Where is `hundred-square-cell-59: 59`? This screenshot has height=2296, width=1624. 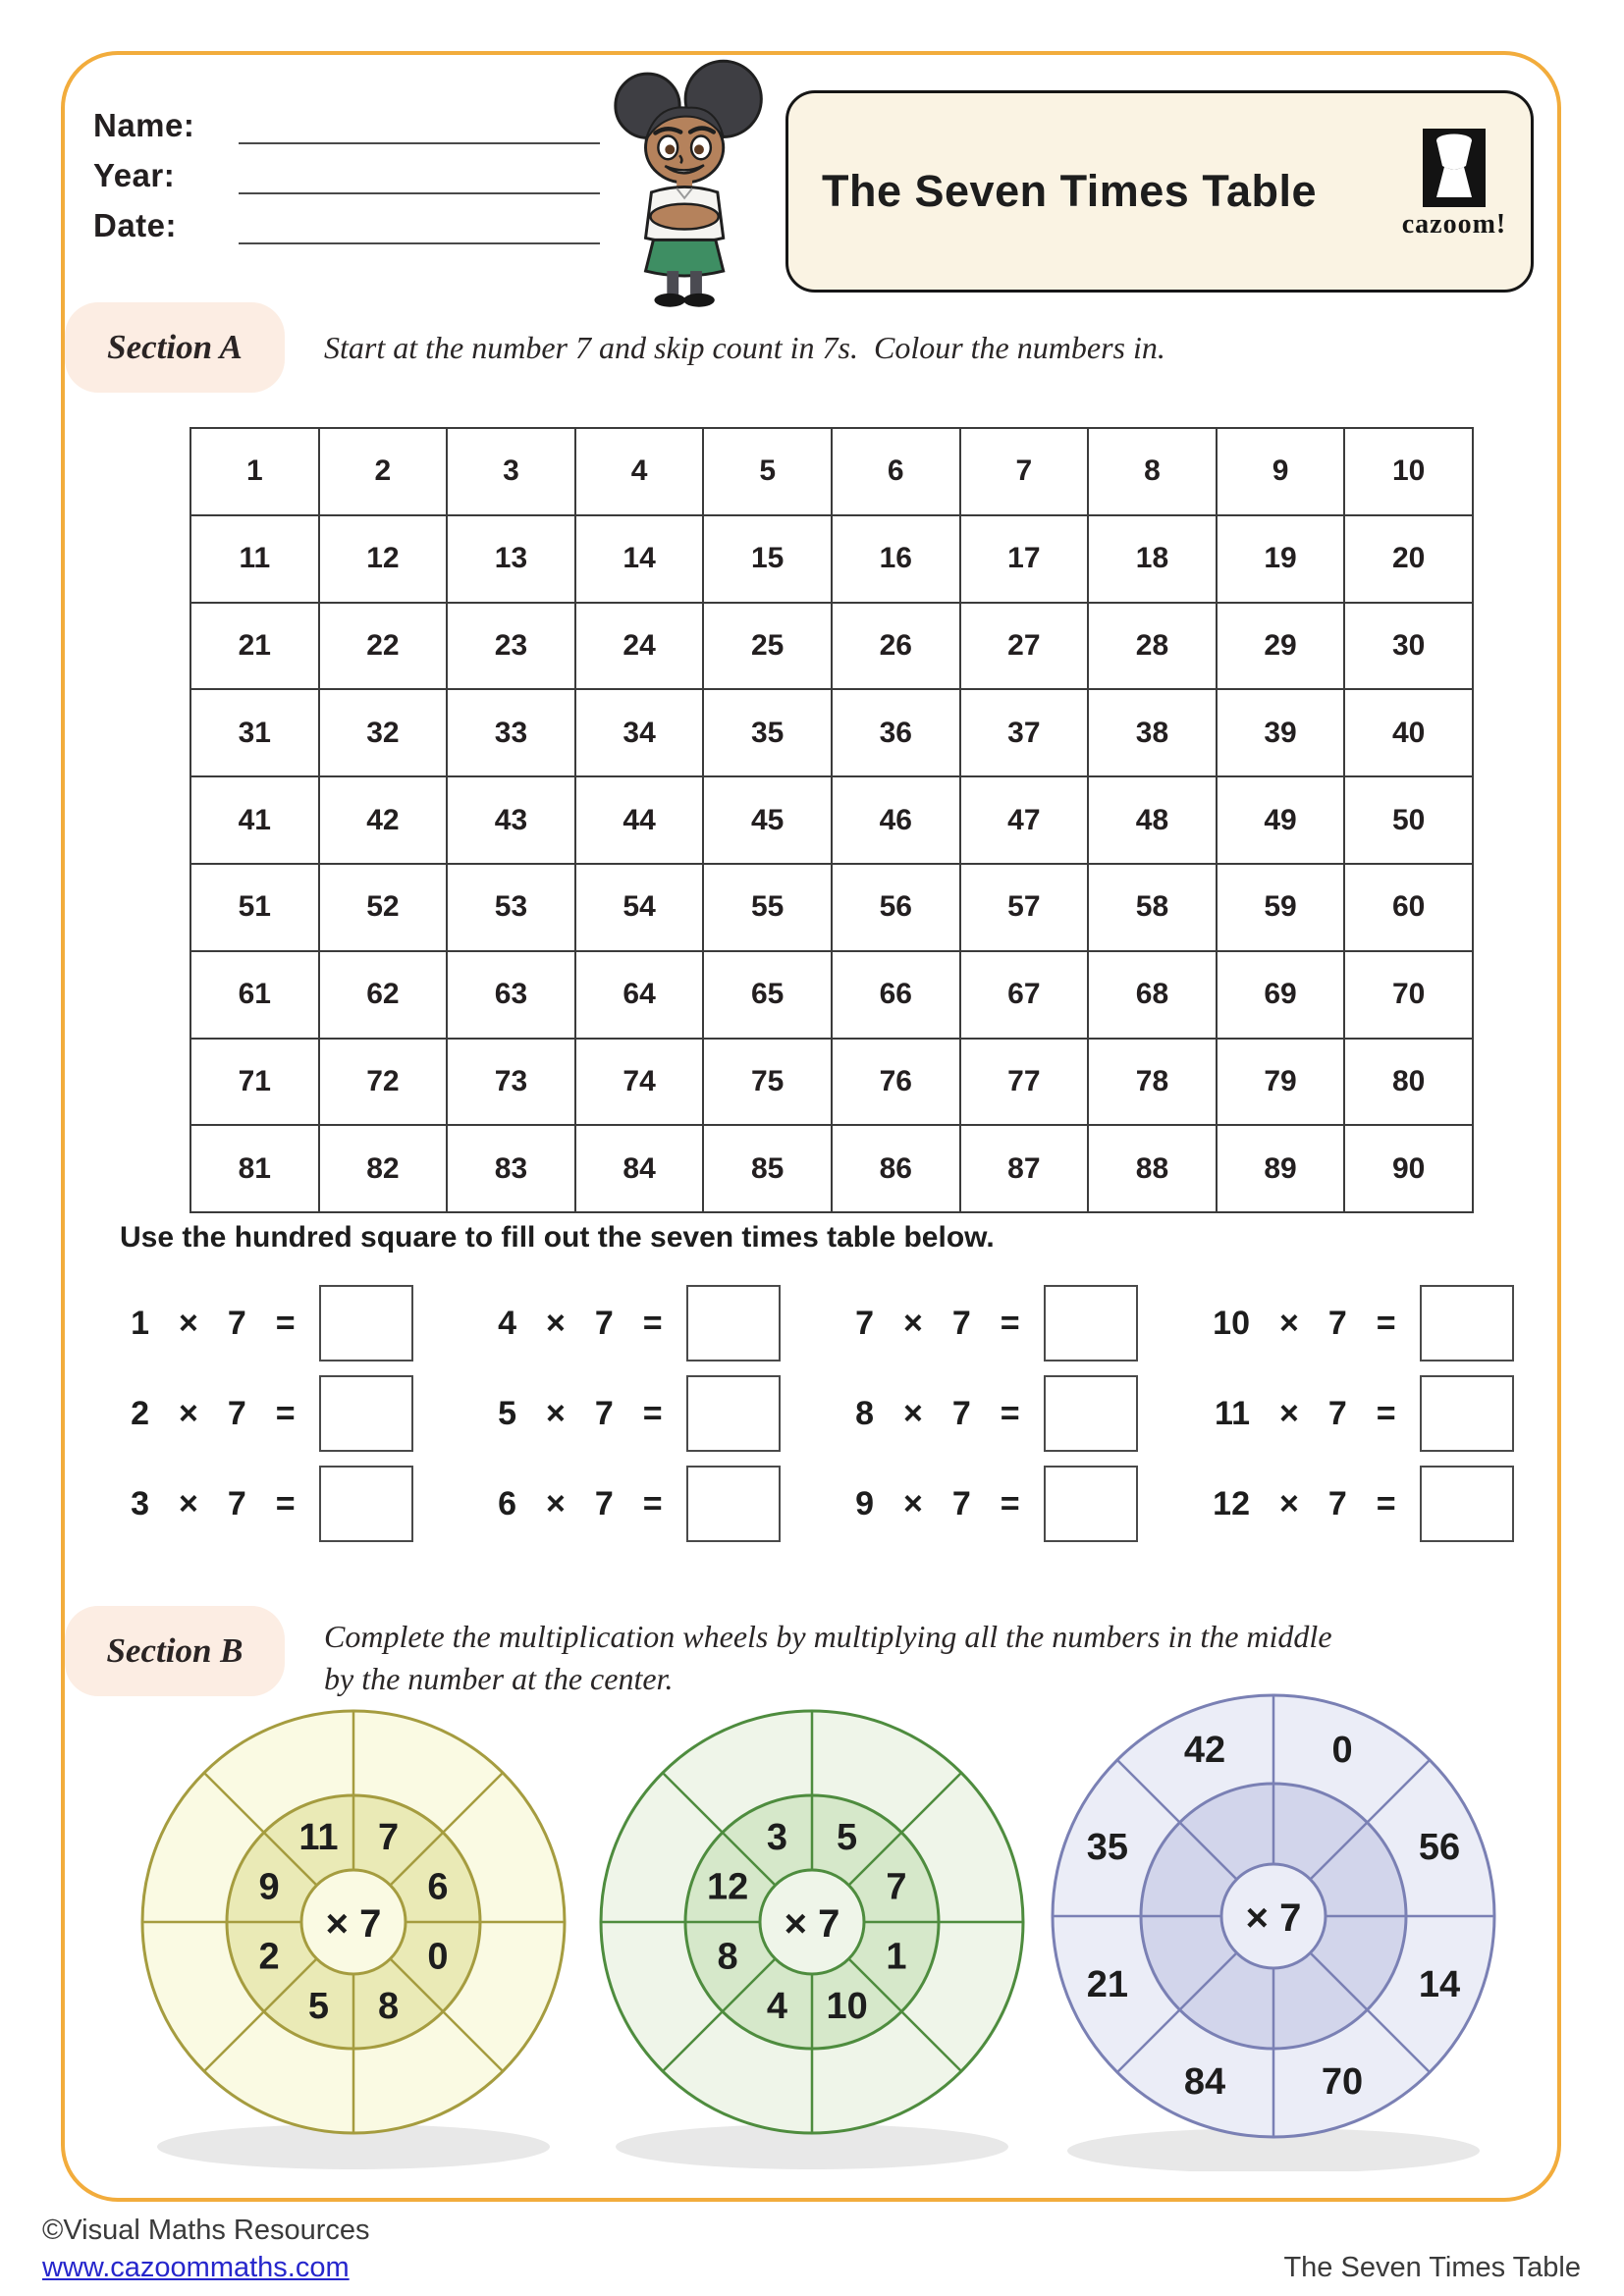
hundred-square-cell-59: 59 is located at coordinates (1280, 907).